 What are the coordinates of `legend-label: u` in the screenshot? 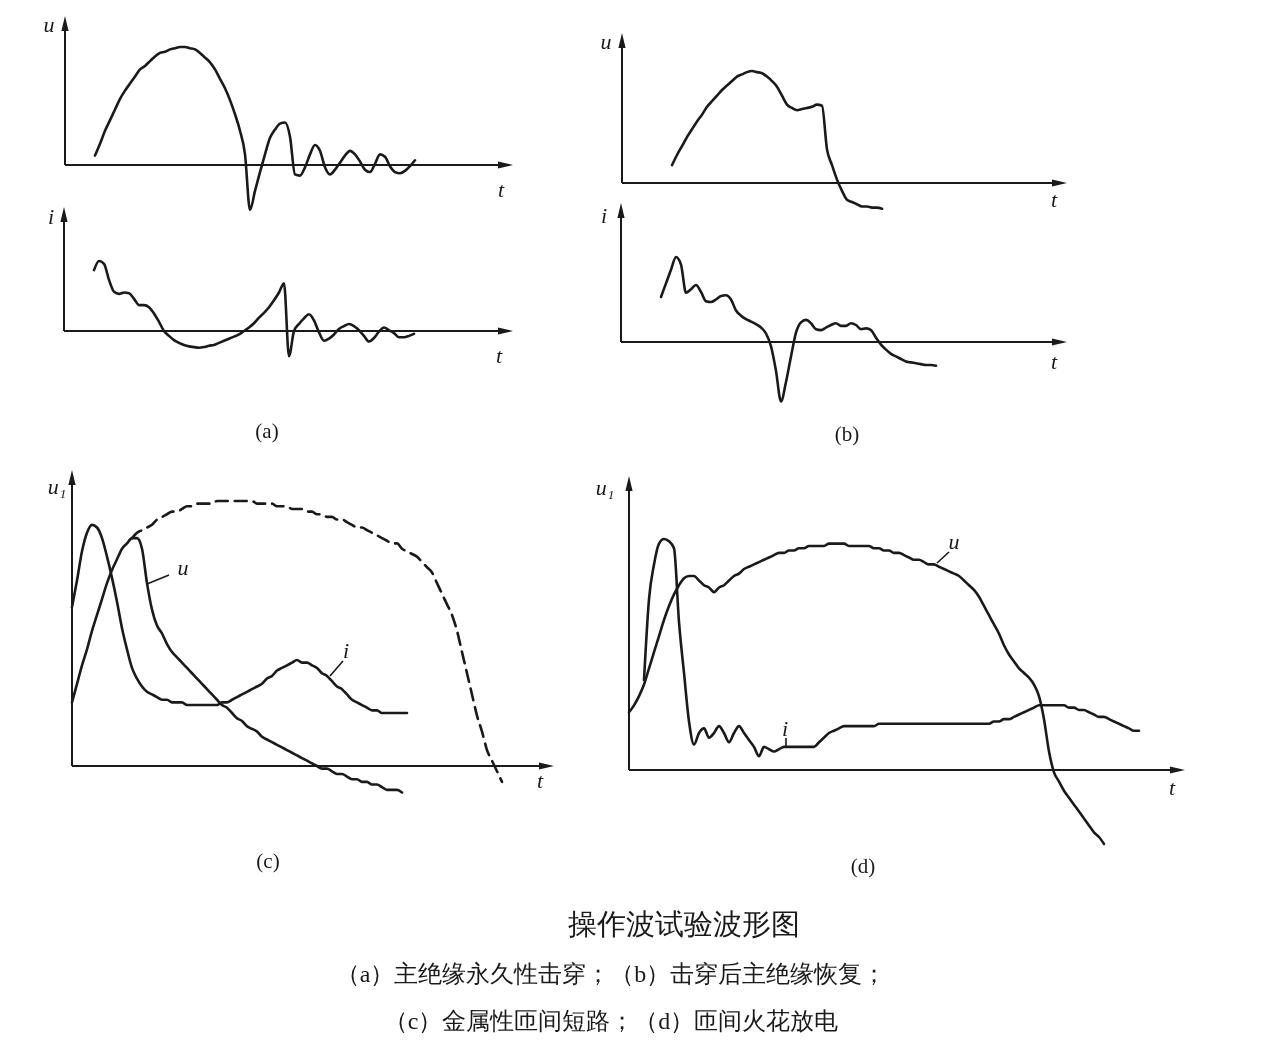 It's located at (183, 567).